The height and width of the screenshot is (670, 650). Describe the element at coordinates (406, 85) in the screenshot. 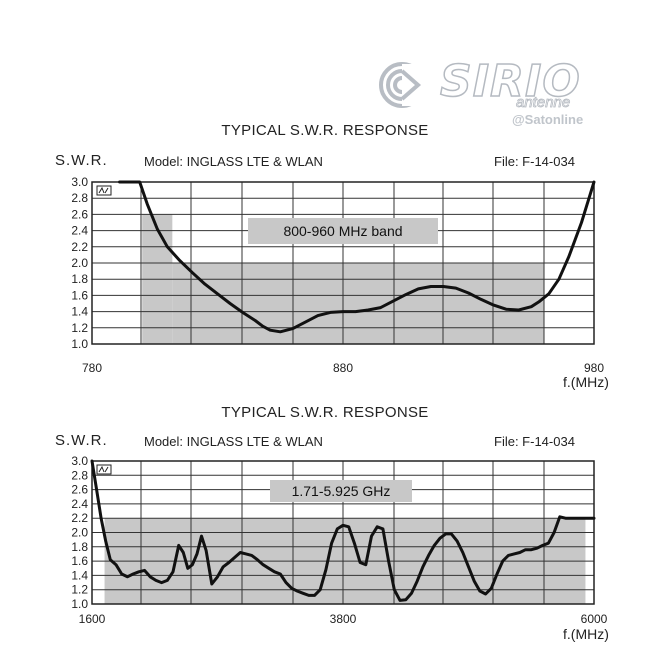

I see `logo-swirl-icon` at that location.